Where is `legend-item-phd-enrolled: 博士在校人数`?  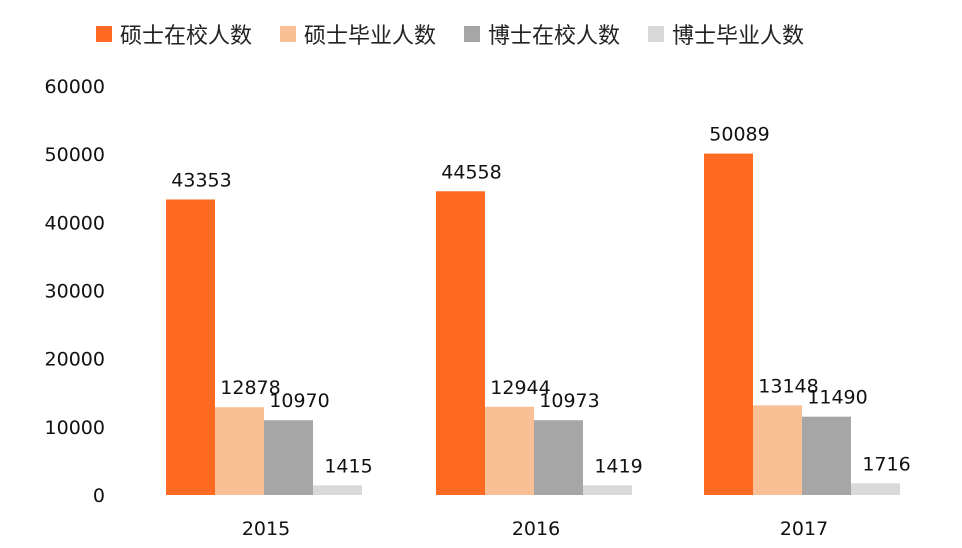
legend-item-phd-enrolled: 博士在校人数 is located at coordinates (542, 34).